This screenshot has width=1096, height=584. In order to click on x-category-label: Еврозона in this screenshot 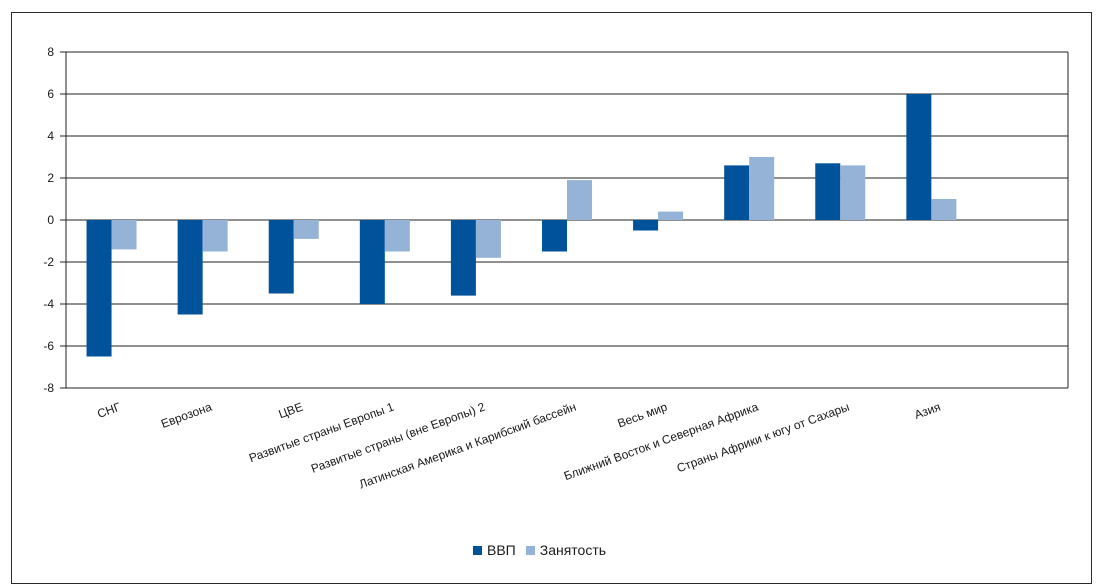, I will do `click(186, 415)`.